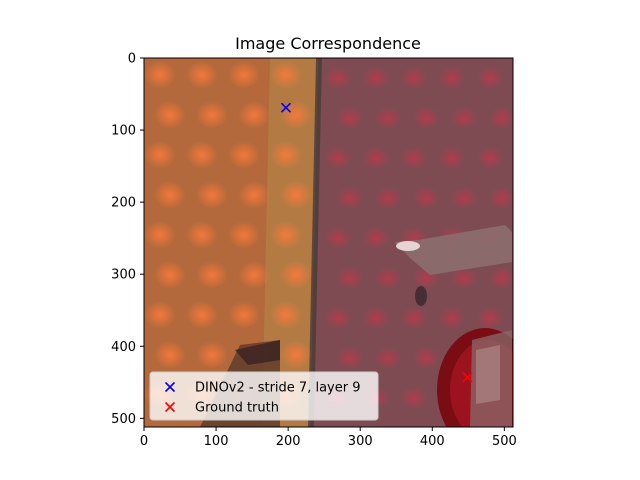  I want to click on x-tick-label: 500, so click(504, 441).